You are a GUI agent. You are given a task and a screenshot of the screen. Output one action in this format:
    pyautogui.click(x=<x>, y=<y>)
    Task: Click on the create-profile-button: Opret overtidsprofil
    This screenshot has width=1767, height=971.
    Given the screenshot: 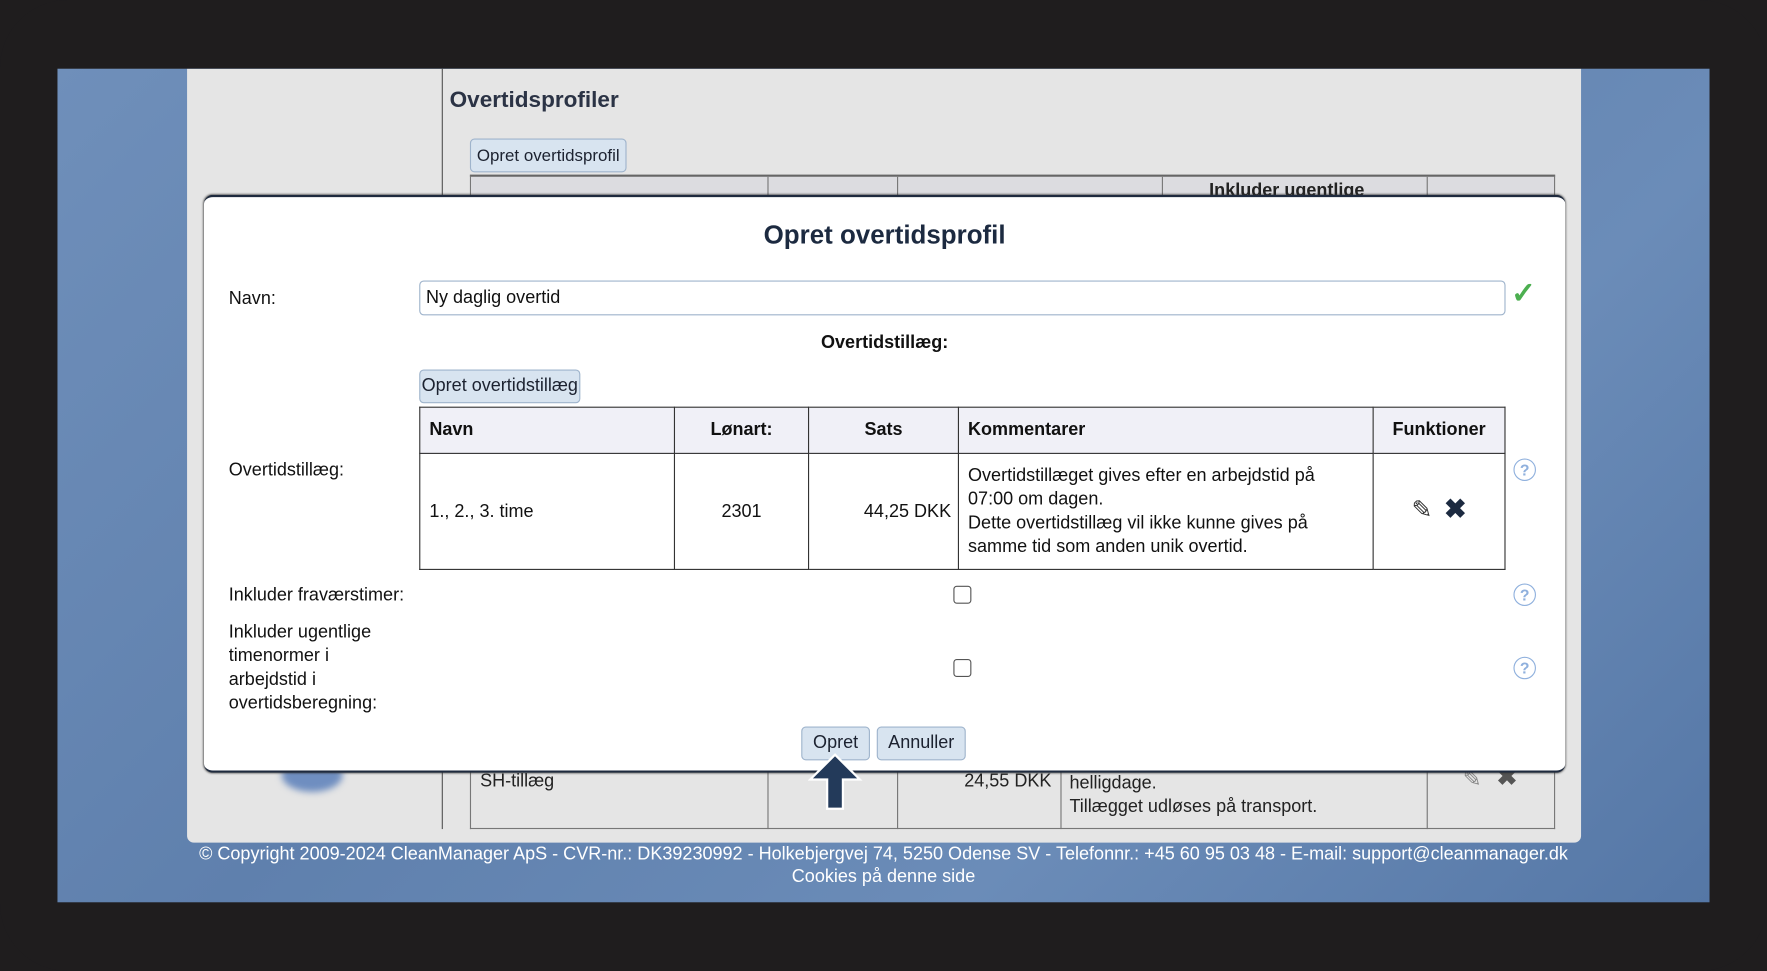 What is the action you would take?
    pyautogui.click(x=548, y=155)
    